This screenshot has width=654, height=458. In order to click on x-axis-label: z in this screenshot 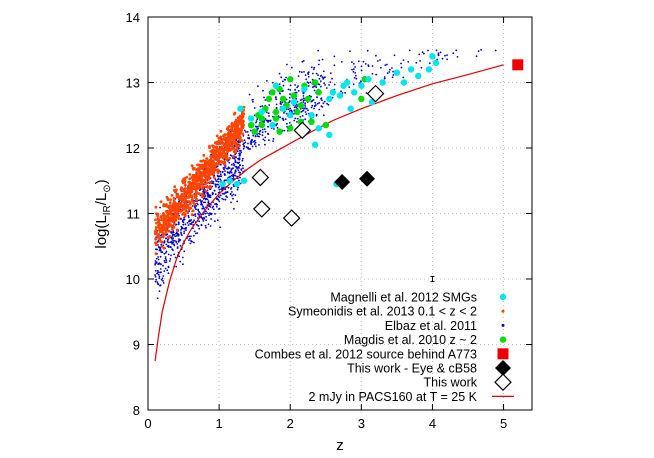, I will do `click(340, 445)`.